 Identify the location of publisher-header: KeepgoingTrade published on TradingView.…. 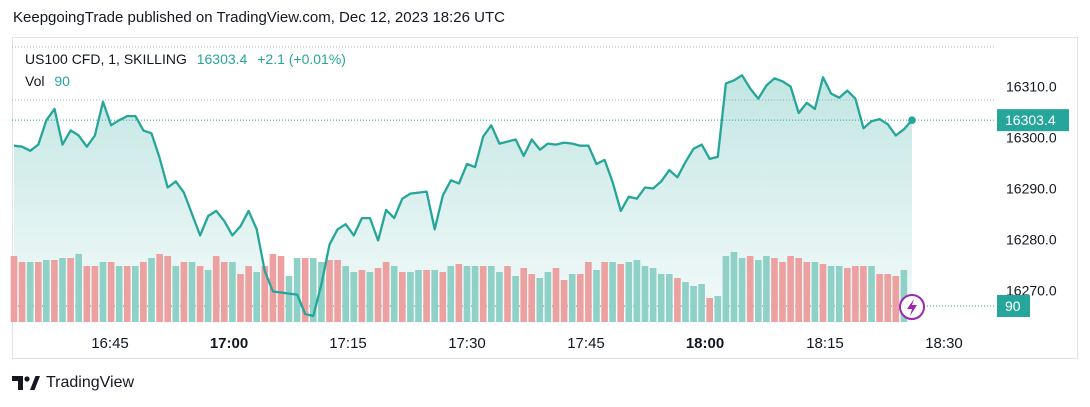
(259, 17).